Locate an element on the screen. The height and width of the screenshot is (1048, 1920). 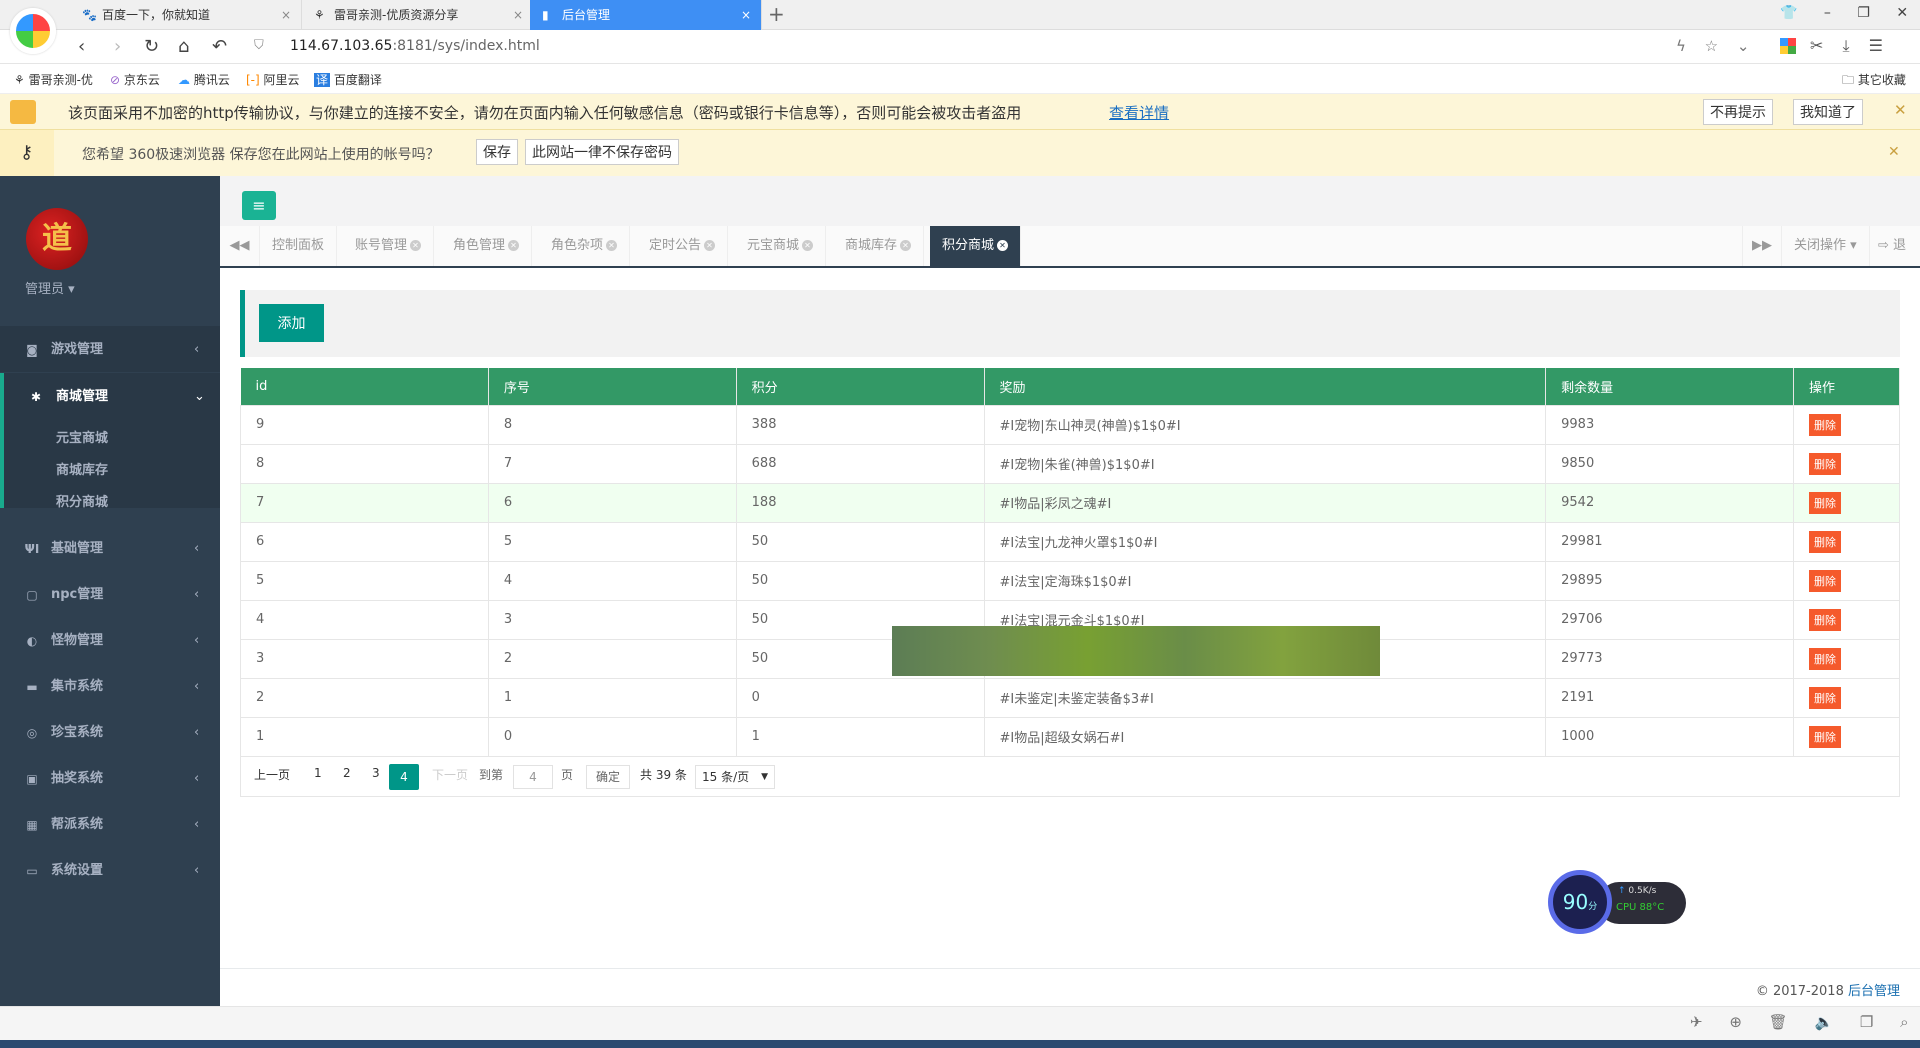
tab-active: 积分商城 ✕ is located at coordinates (976, 246).